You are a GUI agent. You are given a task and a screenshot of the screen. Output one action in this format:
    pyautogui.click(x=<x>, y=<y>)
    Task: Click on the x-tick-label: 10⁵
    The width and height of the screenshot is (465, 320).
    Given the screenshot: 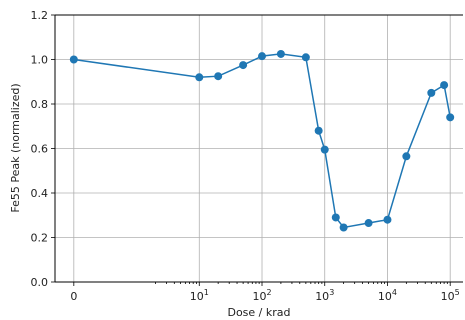 What is the action you would take?
    pyautogui.click(x=450, y=295)
    